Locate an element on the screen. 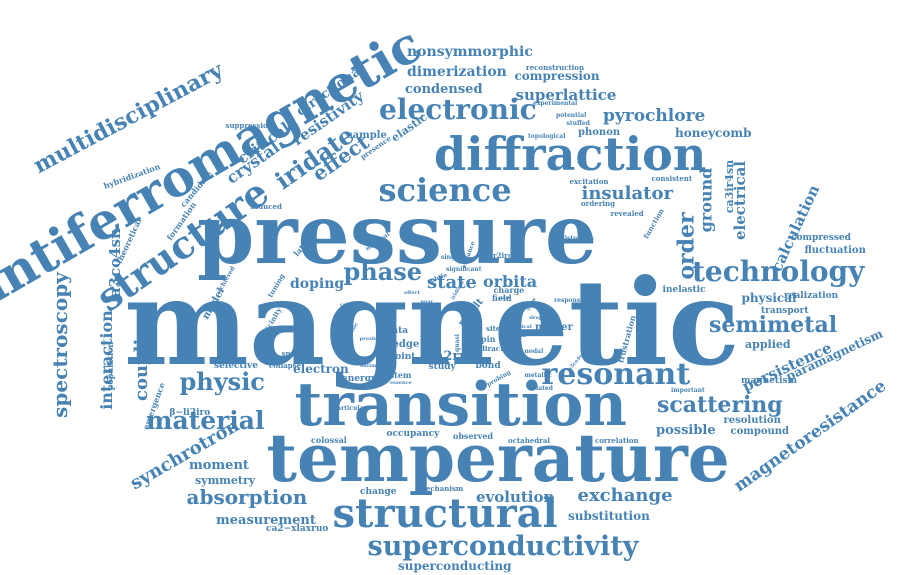 The image size is (900, 575). word-spectroscopy: spectroscopy is located at coordinates (59, 345).